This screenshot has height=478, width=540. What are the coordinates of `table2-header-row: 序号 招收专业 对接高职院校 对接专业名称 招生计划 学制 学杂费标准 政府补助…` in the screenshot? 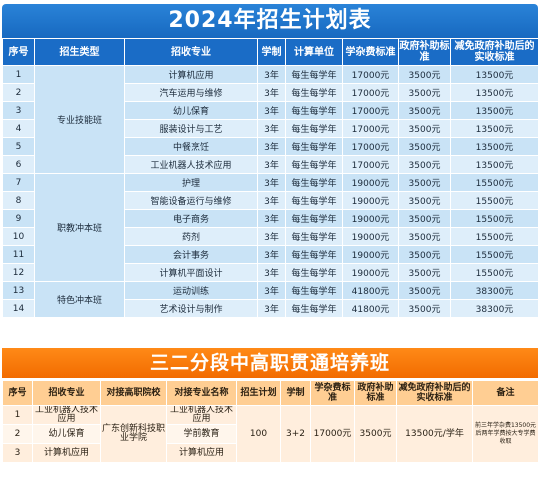 It's located at (270, 393).